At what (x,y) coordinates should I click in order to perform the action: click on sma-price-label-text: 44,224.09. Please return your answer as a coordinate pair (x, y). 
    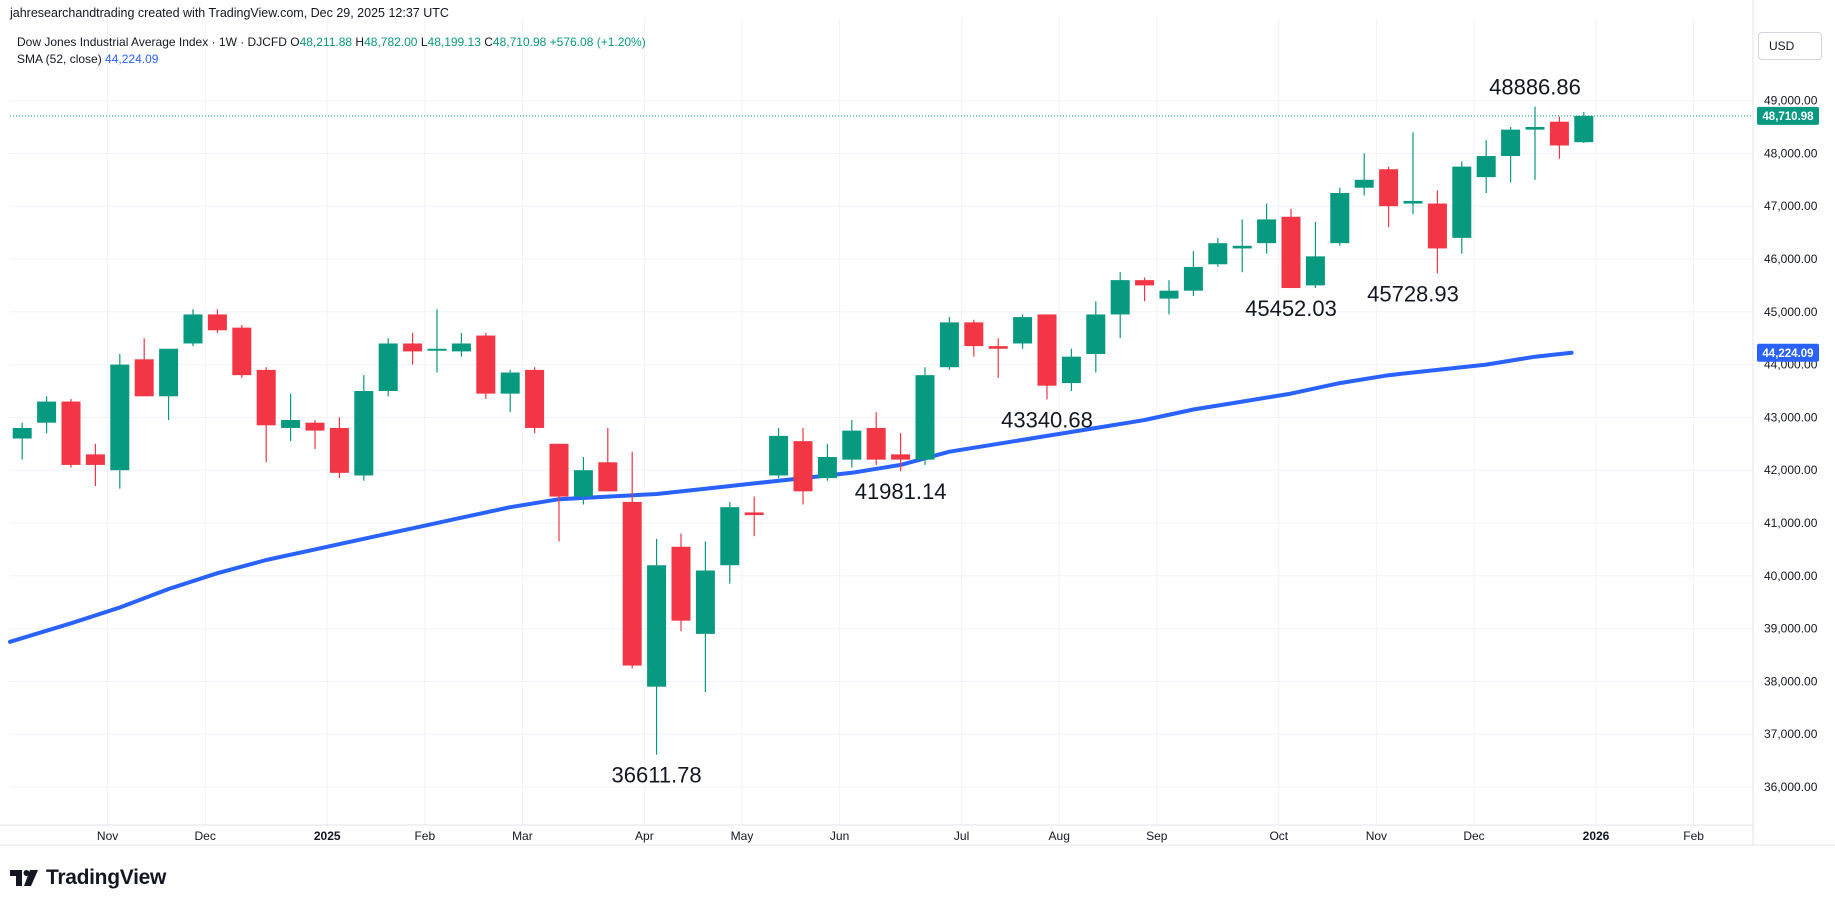
    Looking at the image, I should click on (1787, 354).